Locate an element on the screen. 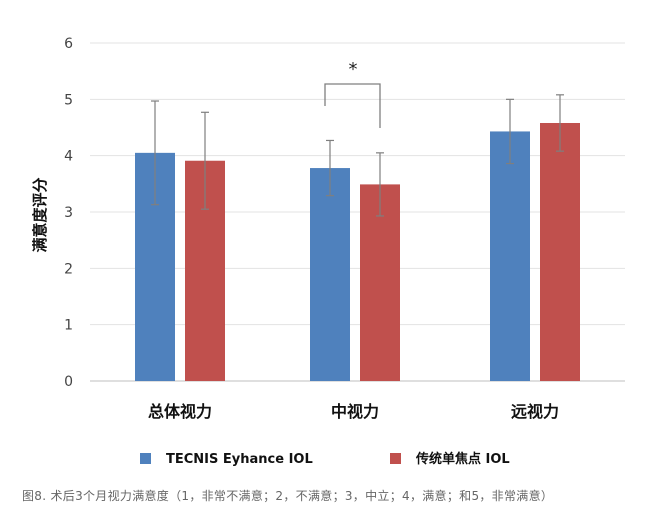  significance-annotation: * is located at coordinates (352, 93).